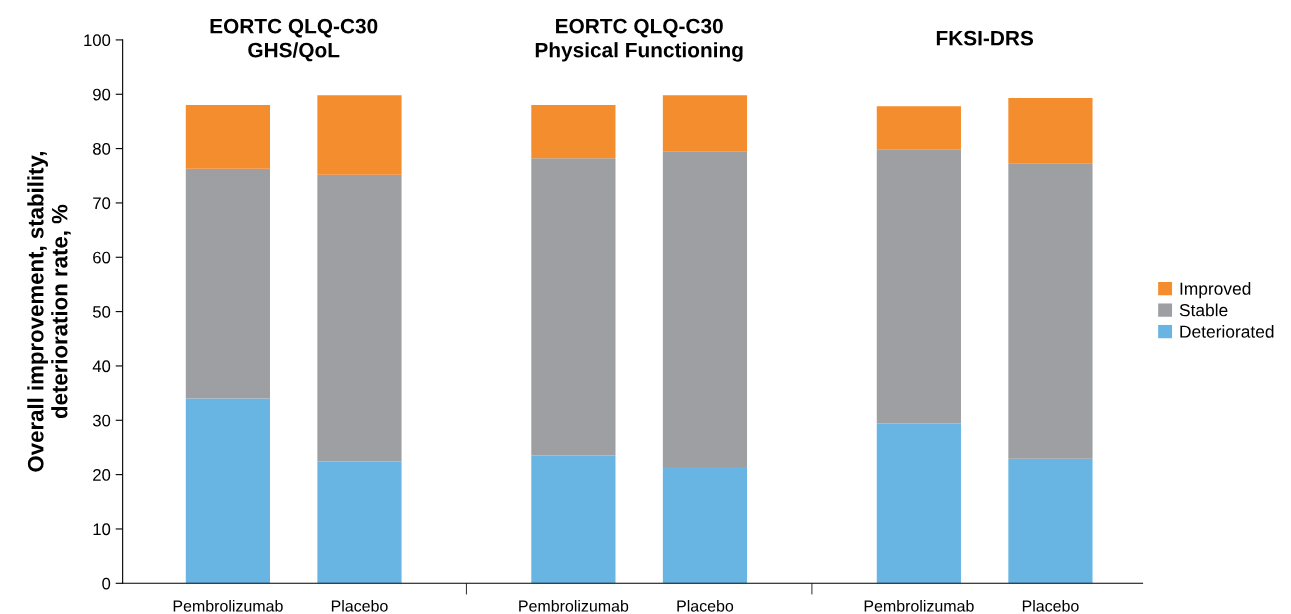 The width and height of the screenshot is (1291, 614). Describe the element at coordinates (101, 420) in the screenshot. I see `y-tick-label: 30` at that location.